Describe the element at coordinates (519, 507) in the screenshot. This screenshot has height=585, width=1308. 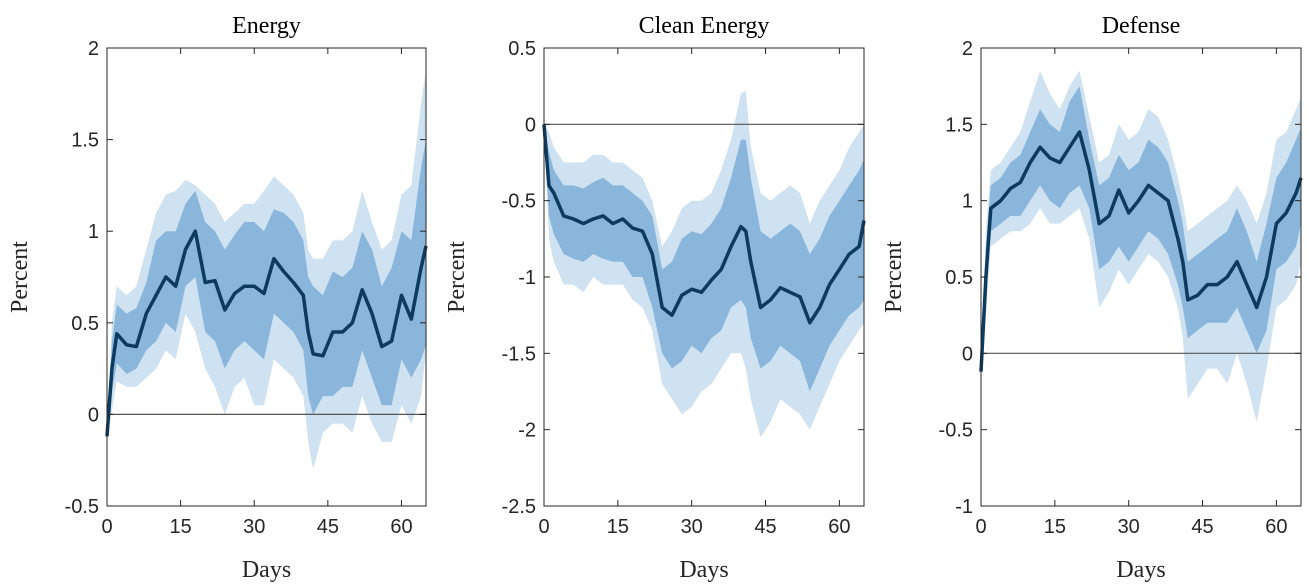
I see `y-tick-label: -2.5` at that location.